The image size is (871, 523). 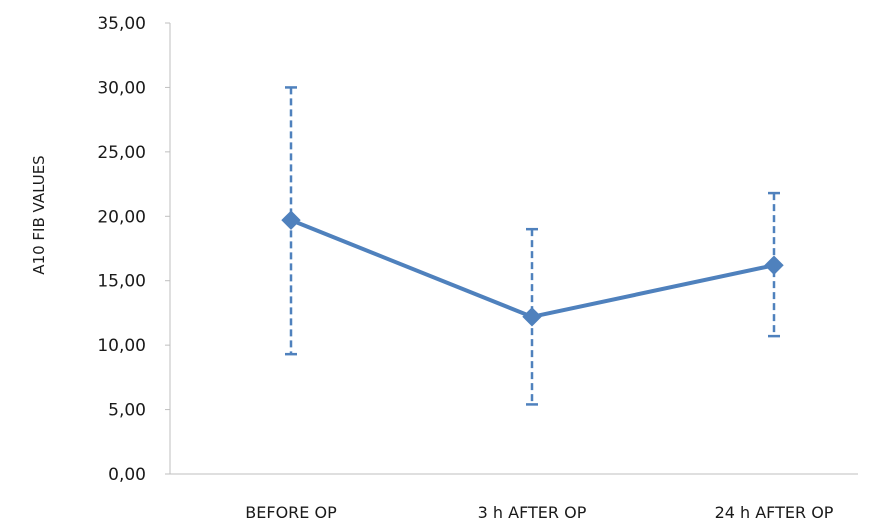 I want to click on y-tick-label: 15,00, so click(x=121, y=282).